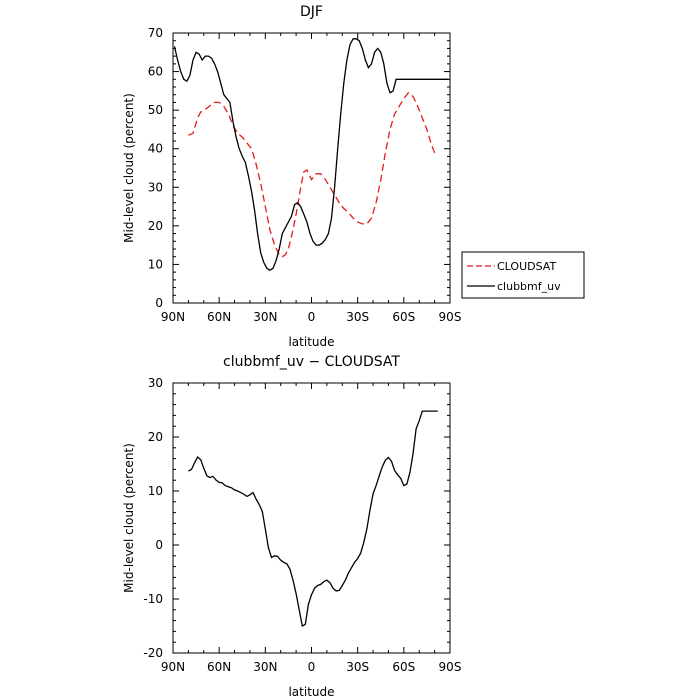 The height and width of the screenshot is (700, 700). I want to click on chart-title: DJF, so click(311, 12).